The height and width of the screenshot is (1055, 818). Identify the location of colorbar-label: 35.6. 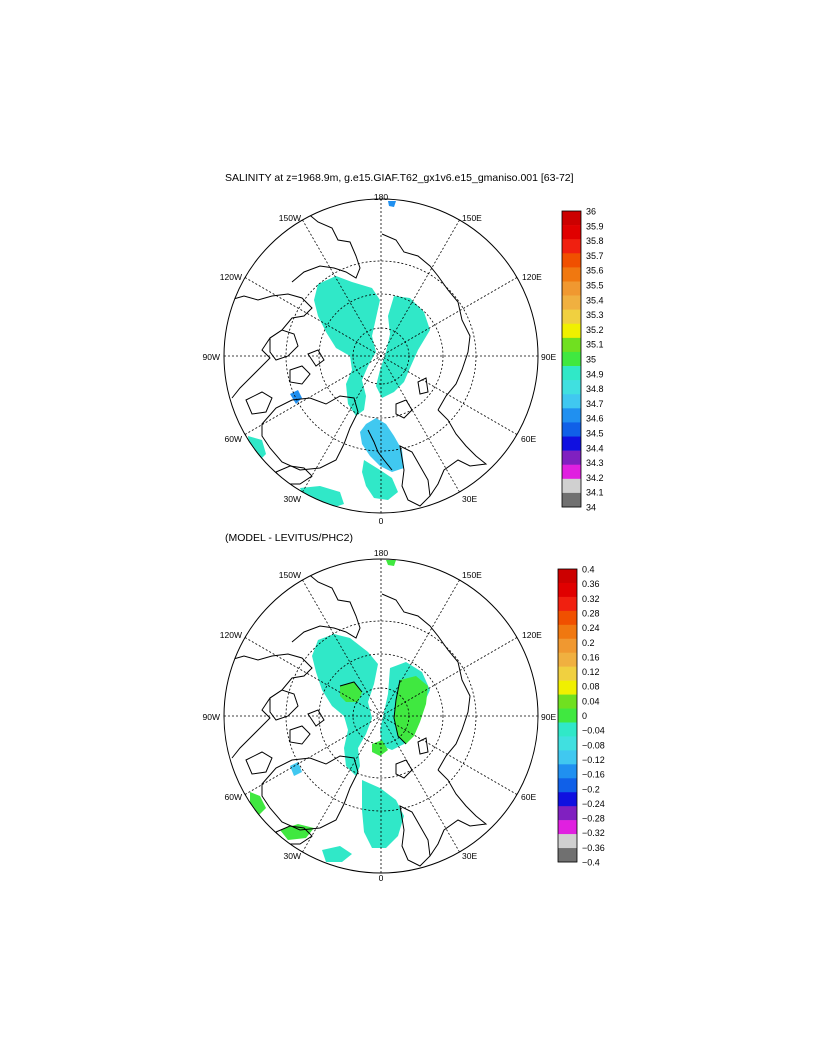
(595, 271).